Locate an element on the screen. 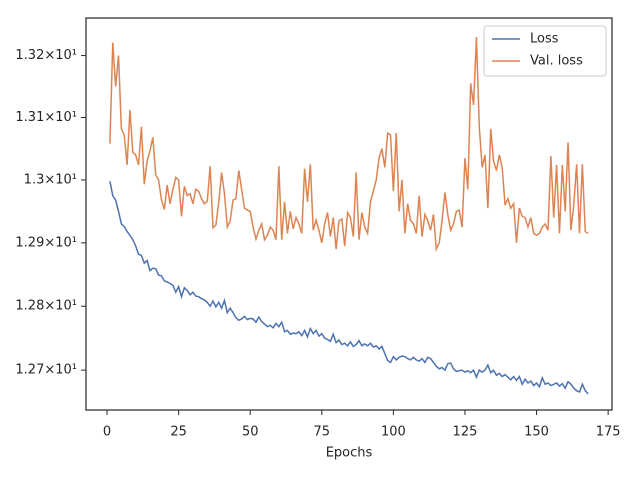  y-tick-label: 1.29×10¹ is located at coordinates (46, 242).